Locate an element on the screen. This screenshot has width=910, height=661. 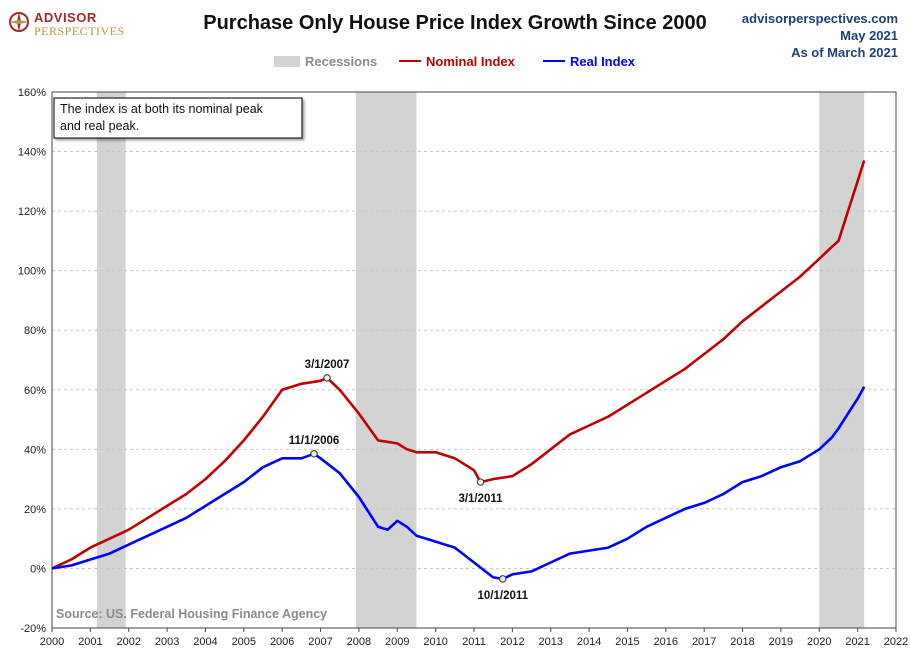
x-tick-label: 2014 is located at coordinates (589, 642).